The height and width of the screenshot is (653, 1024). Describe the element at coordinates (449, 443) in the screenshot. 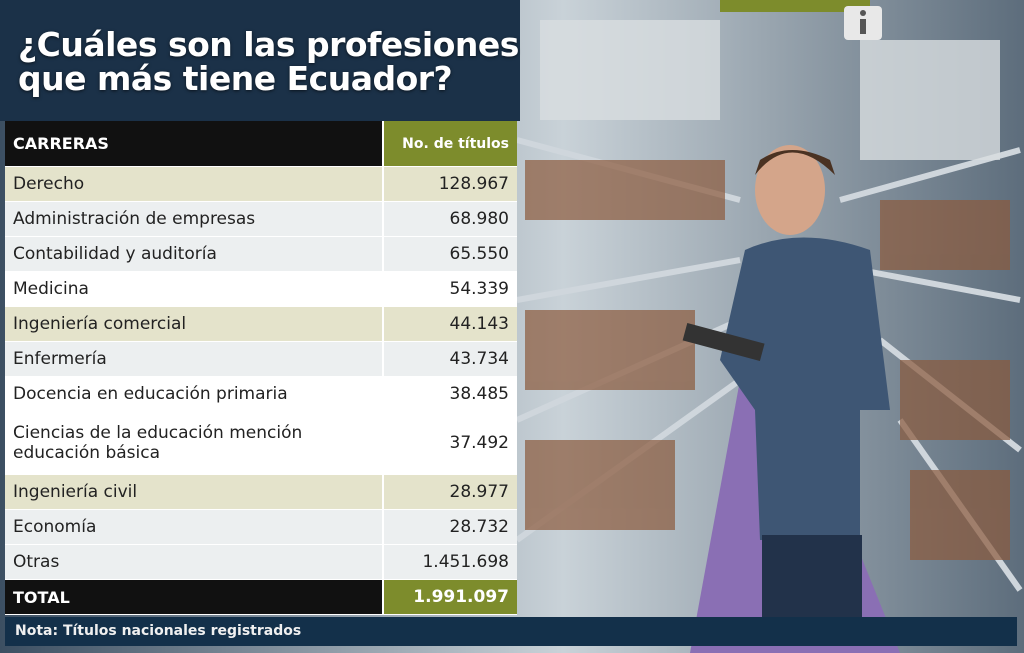

I see `number-cell: 37.492` at that location.